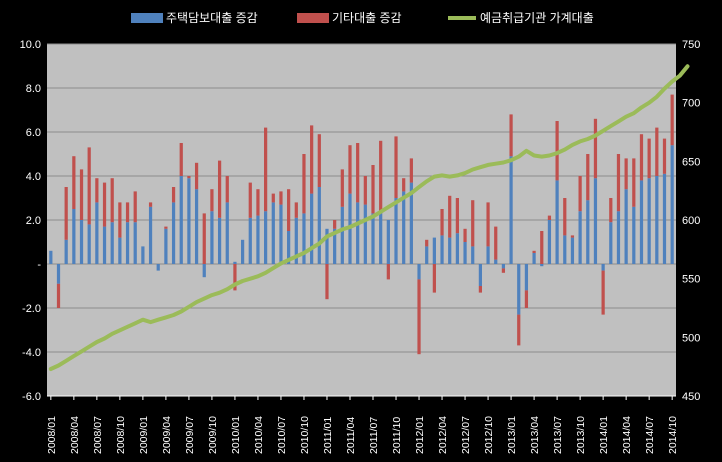 The width and height of the screenshot is (722, 462). Describe the element at coordinates (650, 435) in the screenshot. I see `x-tick-label: 2014/07` at that location.